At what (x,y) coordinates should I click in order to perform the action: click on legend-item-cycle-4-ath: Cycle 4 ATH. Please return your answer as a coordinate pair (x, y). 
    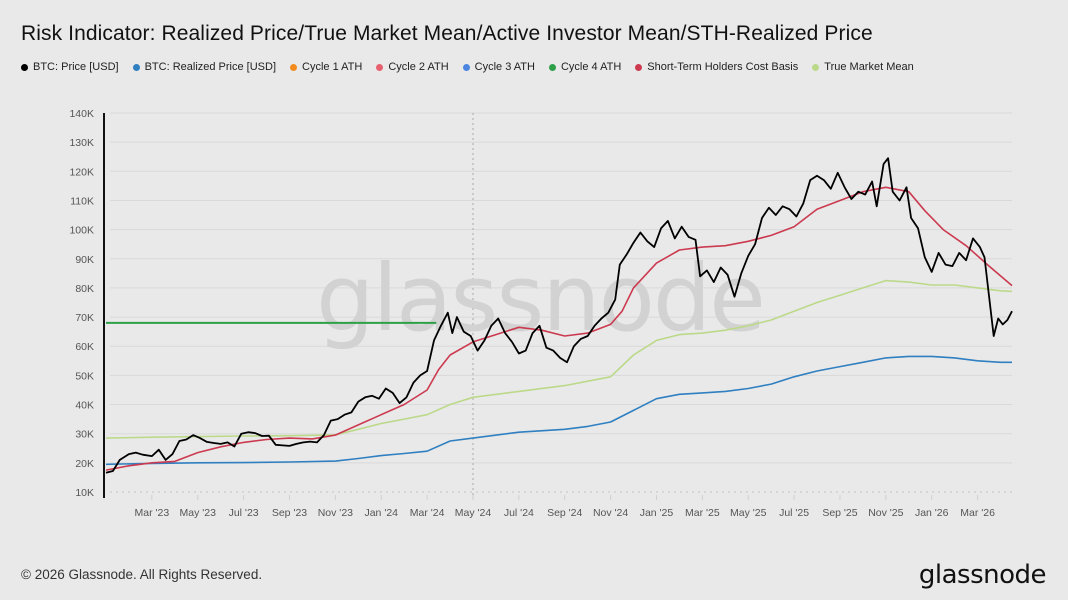
    Looking at the image, I should click on (585, 67).